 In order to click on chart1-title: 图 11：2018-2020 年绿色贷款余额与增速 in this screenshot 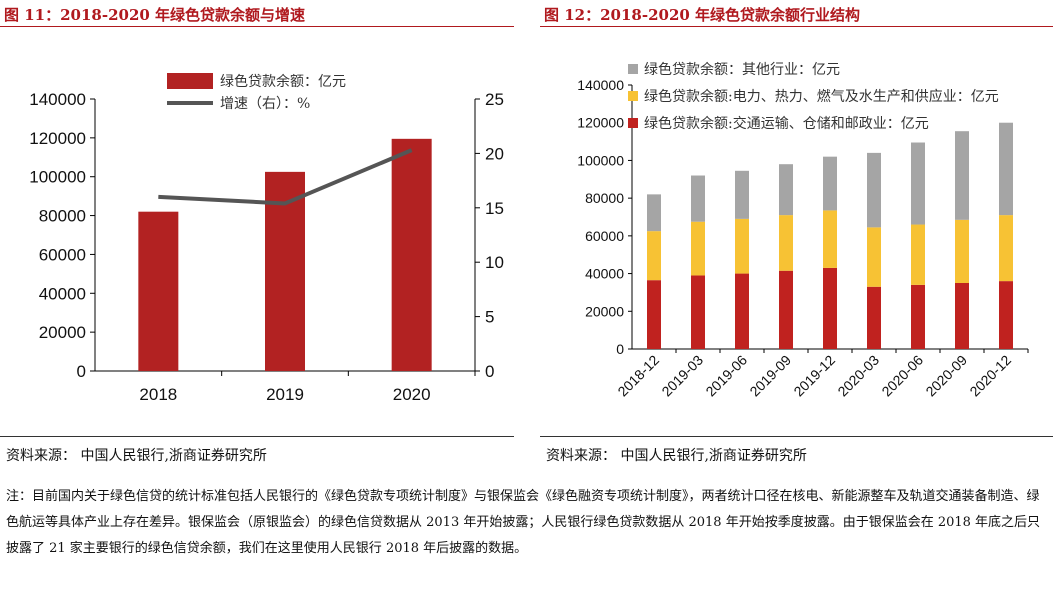, I will do `click(155, 15)`.